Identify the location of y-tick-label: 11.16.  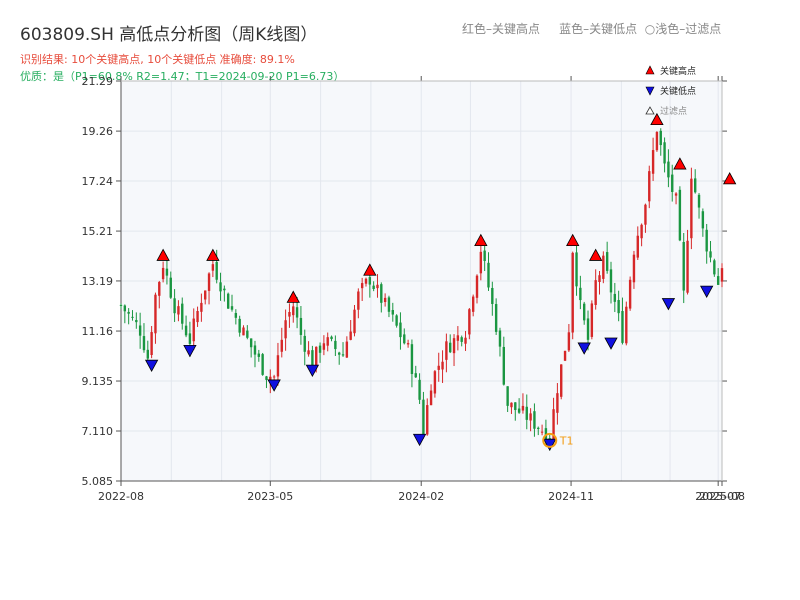
(98, 331).